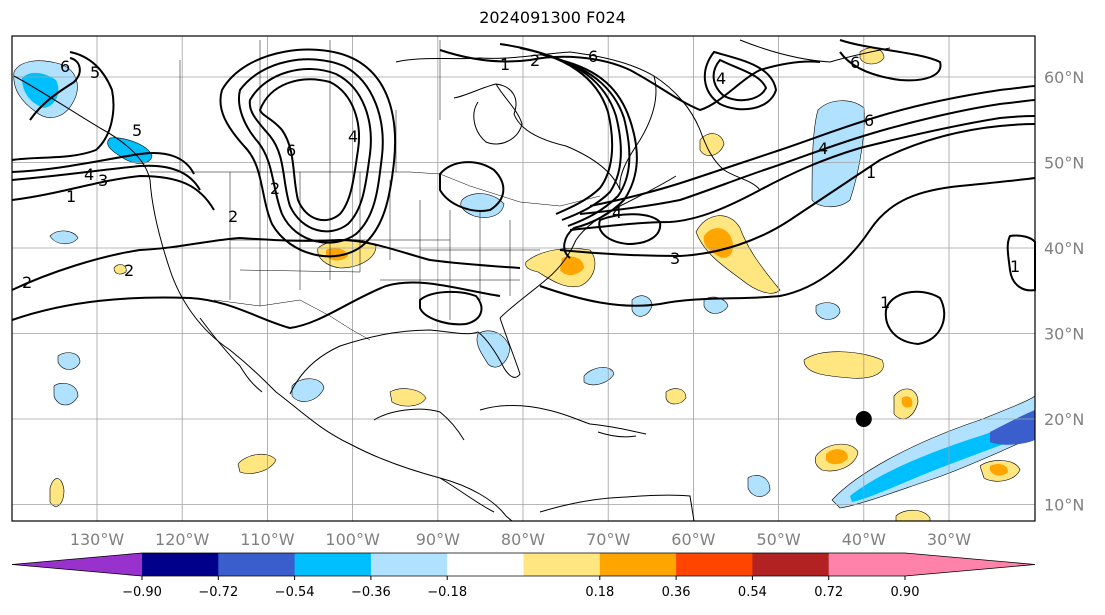  What do you see at coordinates (608, 539) in the screenshot?
I see `longitude-label: 70°W` at bounding box center [608, 539].